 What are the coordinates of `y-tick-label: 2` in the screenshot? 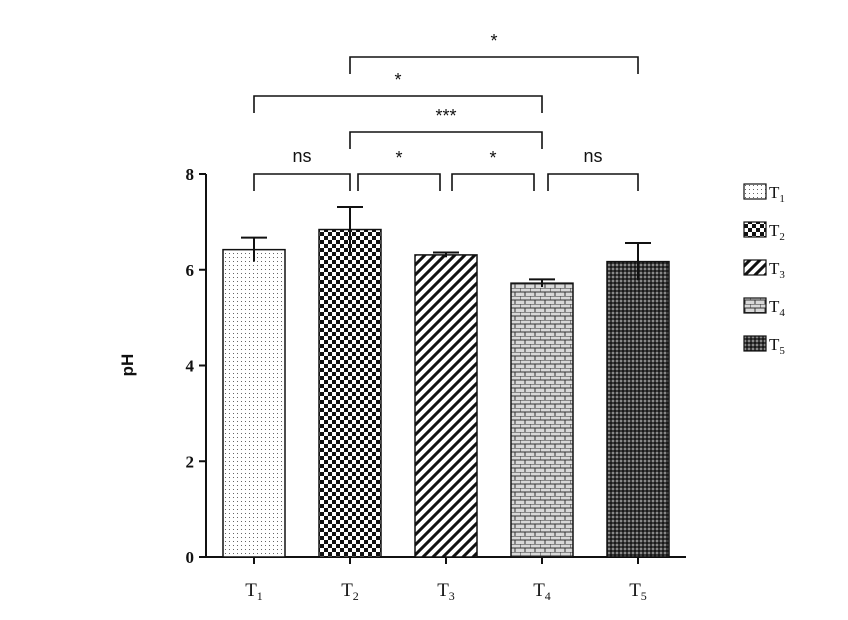 It's located at (190, 461).